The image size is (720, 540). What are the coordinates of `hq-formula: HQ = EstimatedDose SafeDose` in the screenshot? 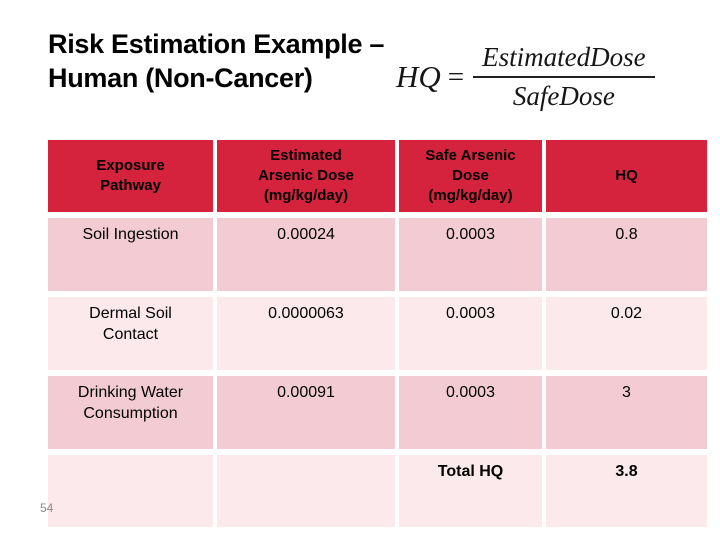 It's located at (525, 77).